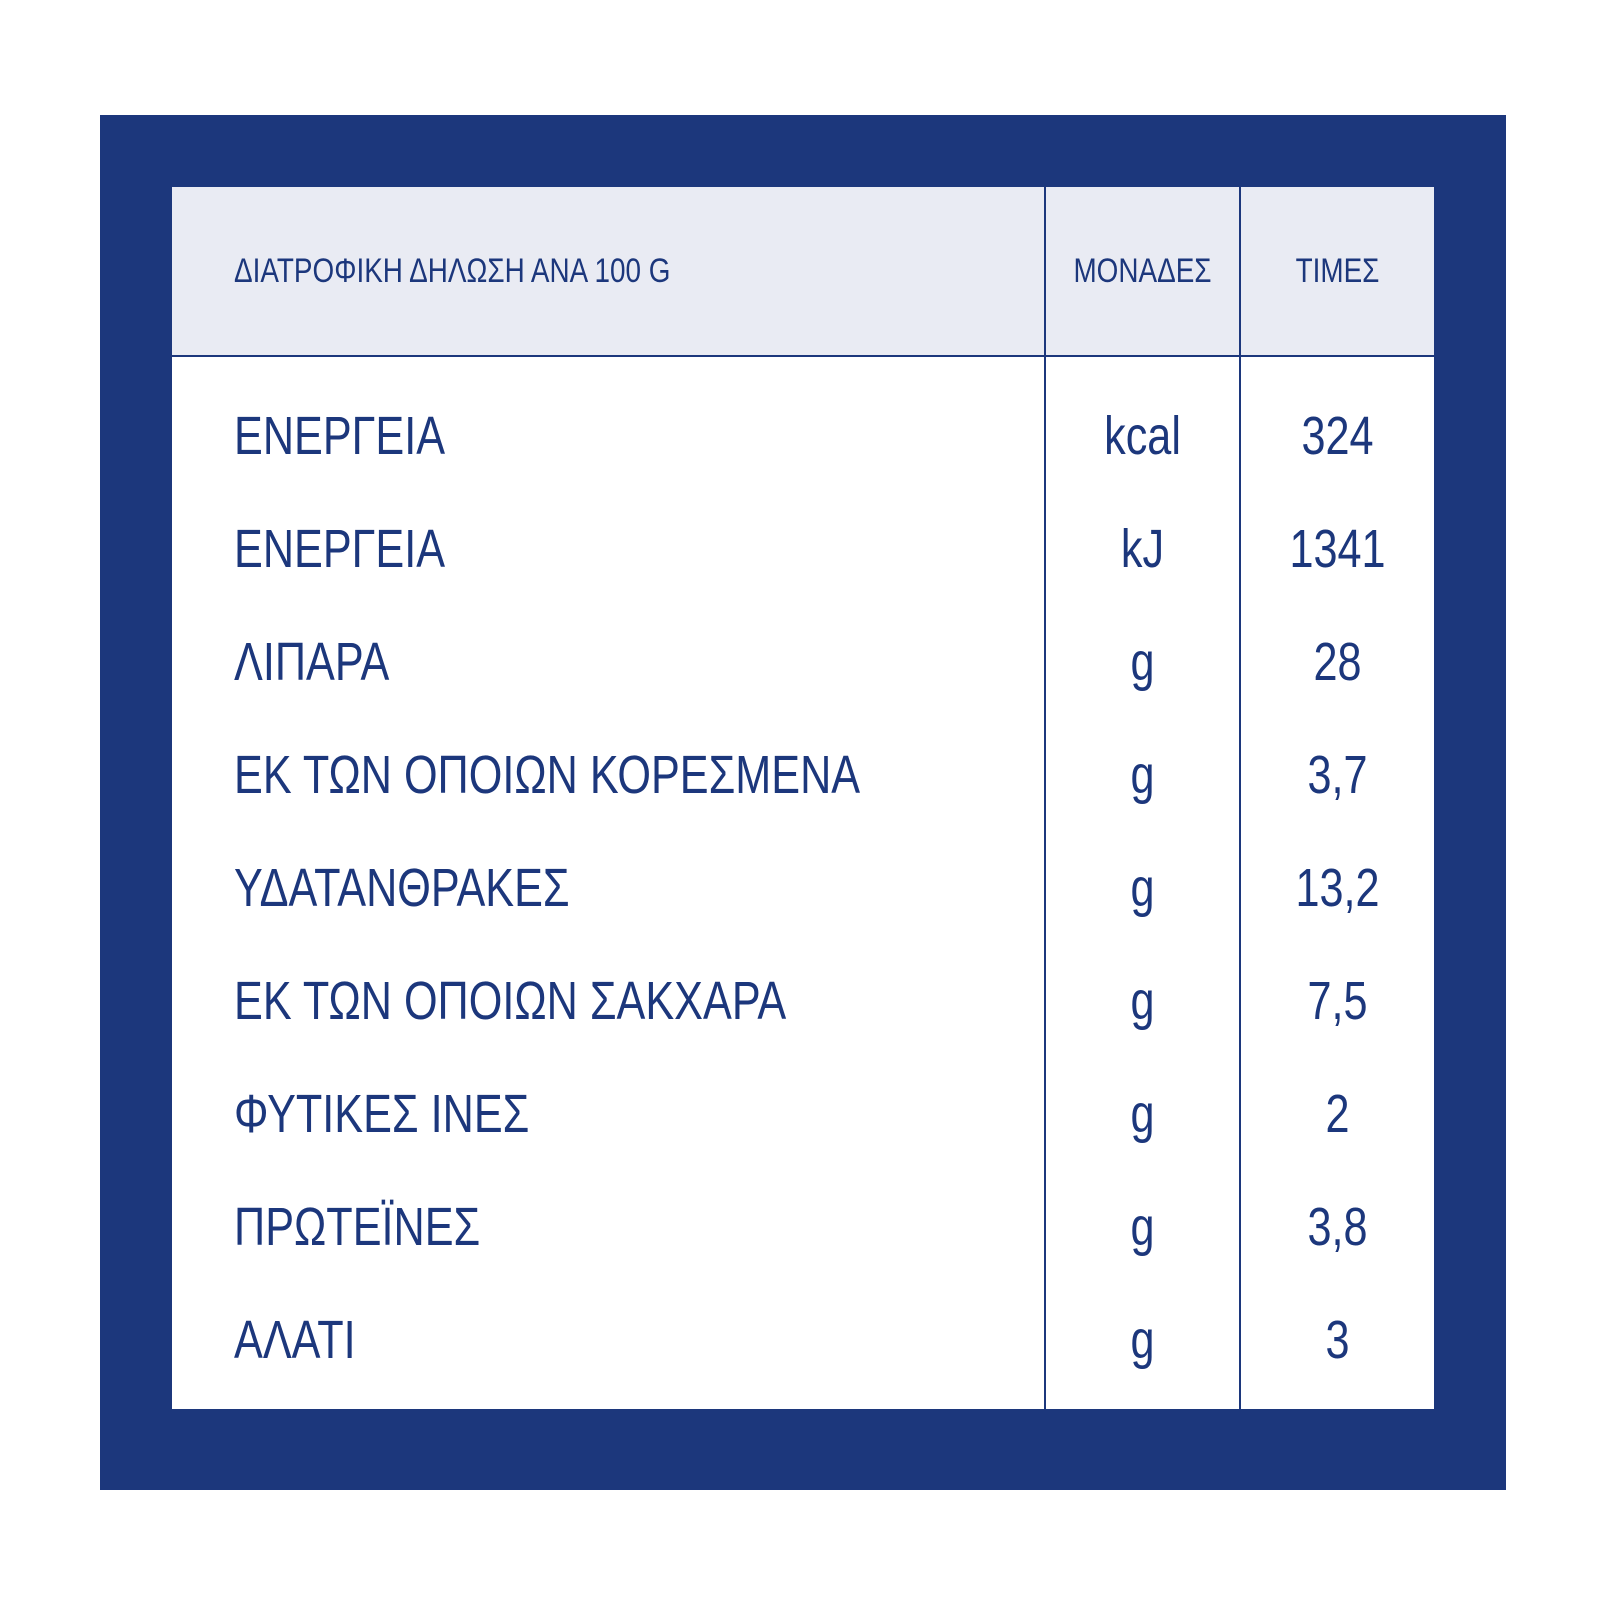 The image size is (1600, 1600). What do you see at coordinates (1337, 662) in the screenshot?
I see `nutrient-value: 28` at bounding box center [1337, 662].